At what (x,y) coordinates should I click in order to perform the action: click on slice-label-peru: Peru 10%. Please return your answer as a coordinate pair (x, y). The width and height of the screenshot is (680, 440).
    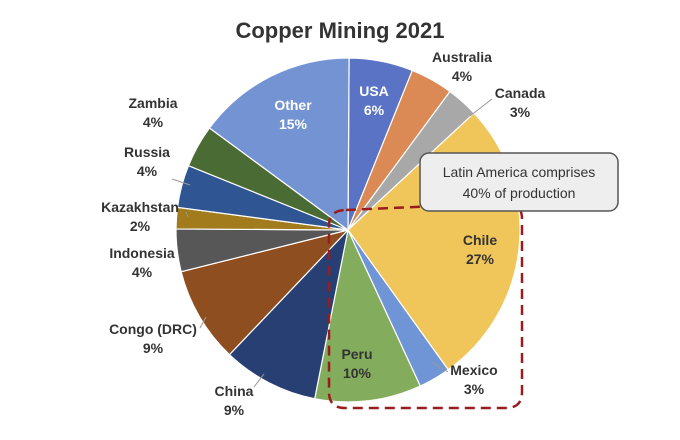
    Looking at the image, I should click on (356, 363).